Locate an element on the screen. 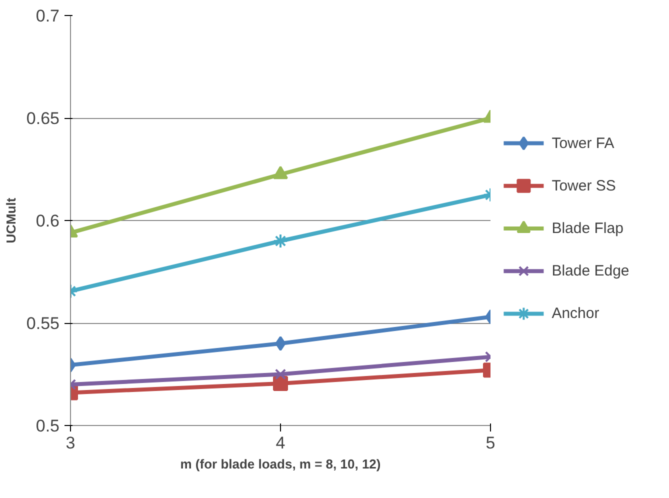 The image size is (669, 498). y-axis-title: UCMult is located at coordinates (10, 220).